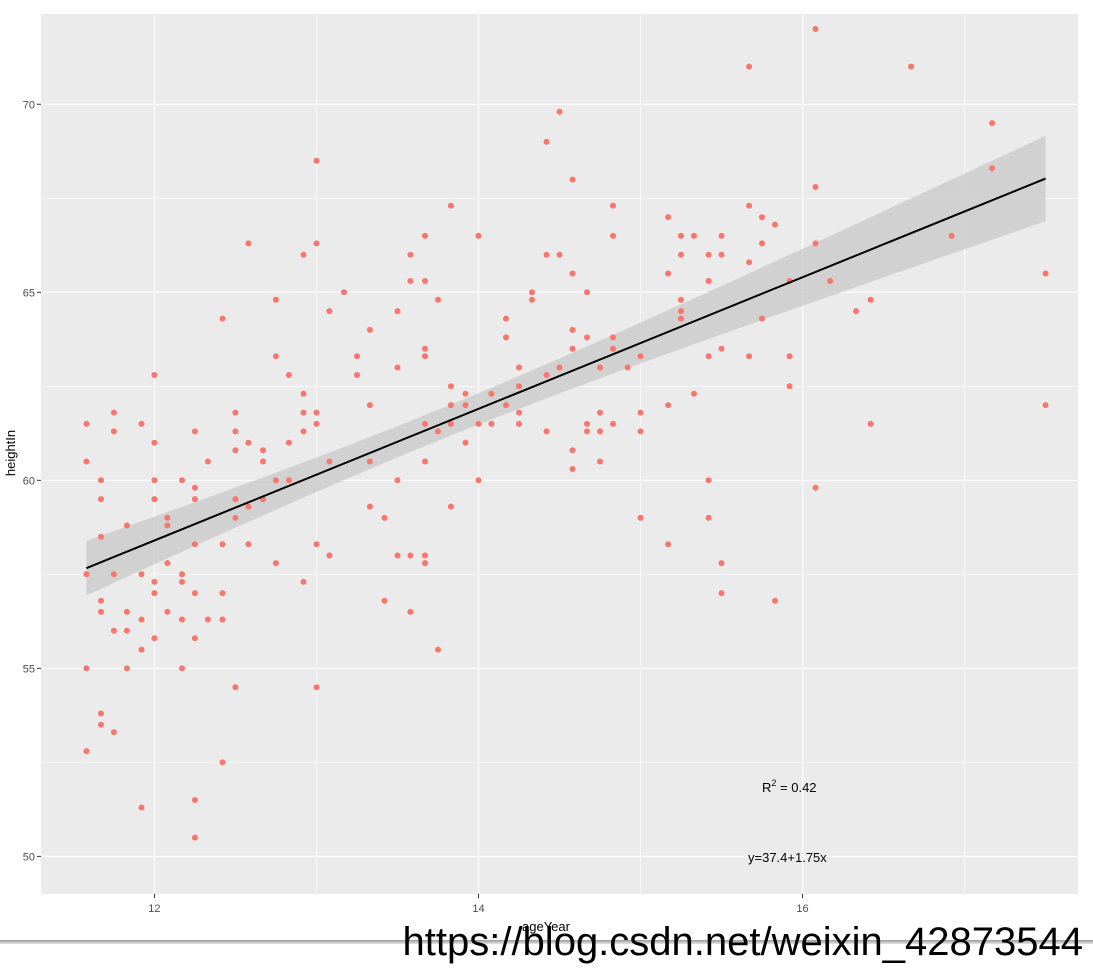 This screenshot has height=977, width=1093. I want to click on x-tick-label: 12, so click(154, 909).